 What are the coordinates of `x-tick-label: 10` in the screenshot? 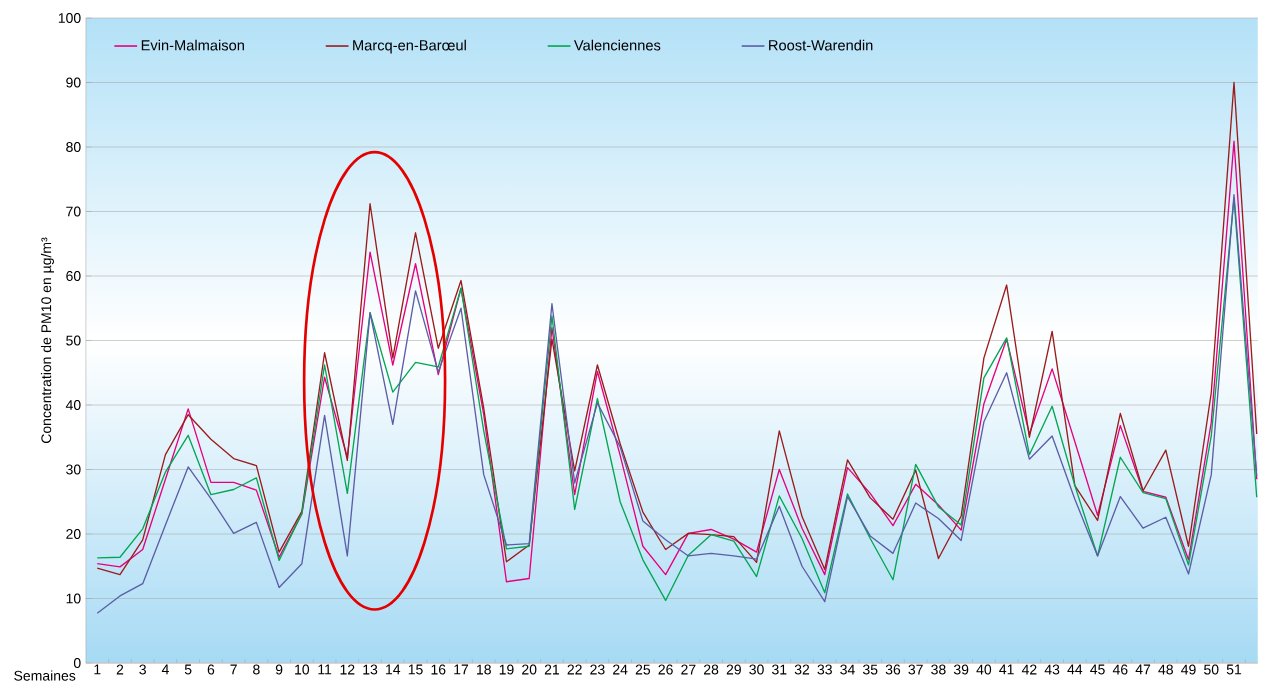 It's located at (302, 669).